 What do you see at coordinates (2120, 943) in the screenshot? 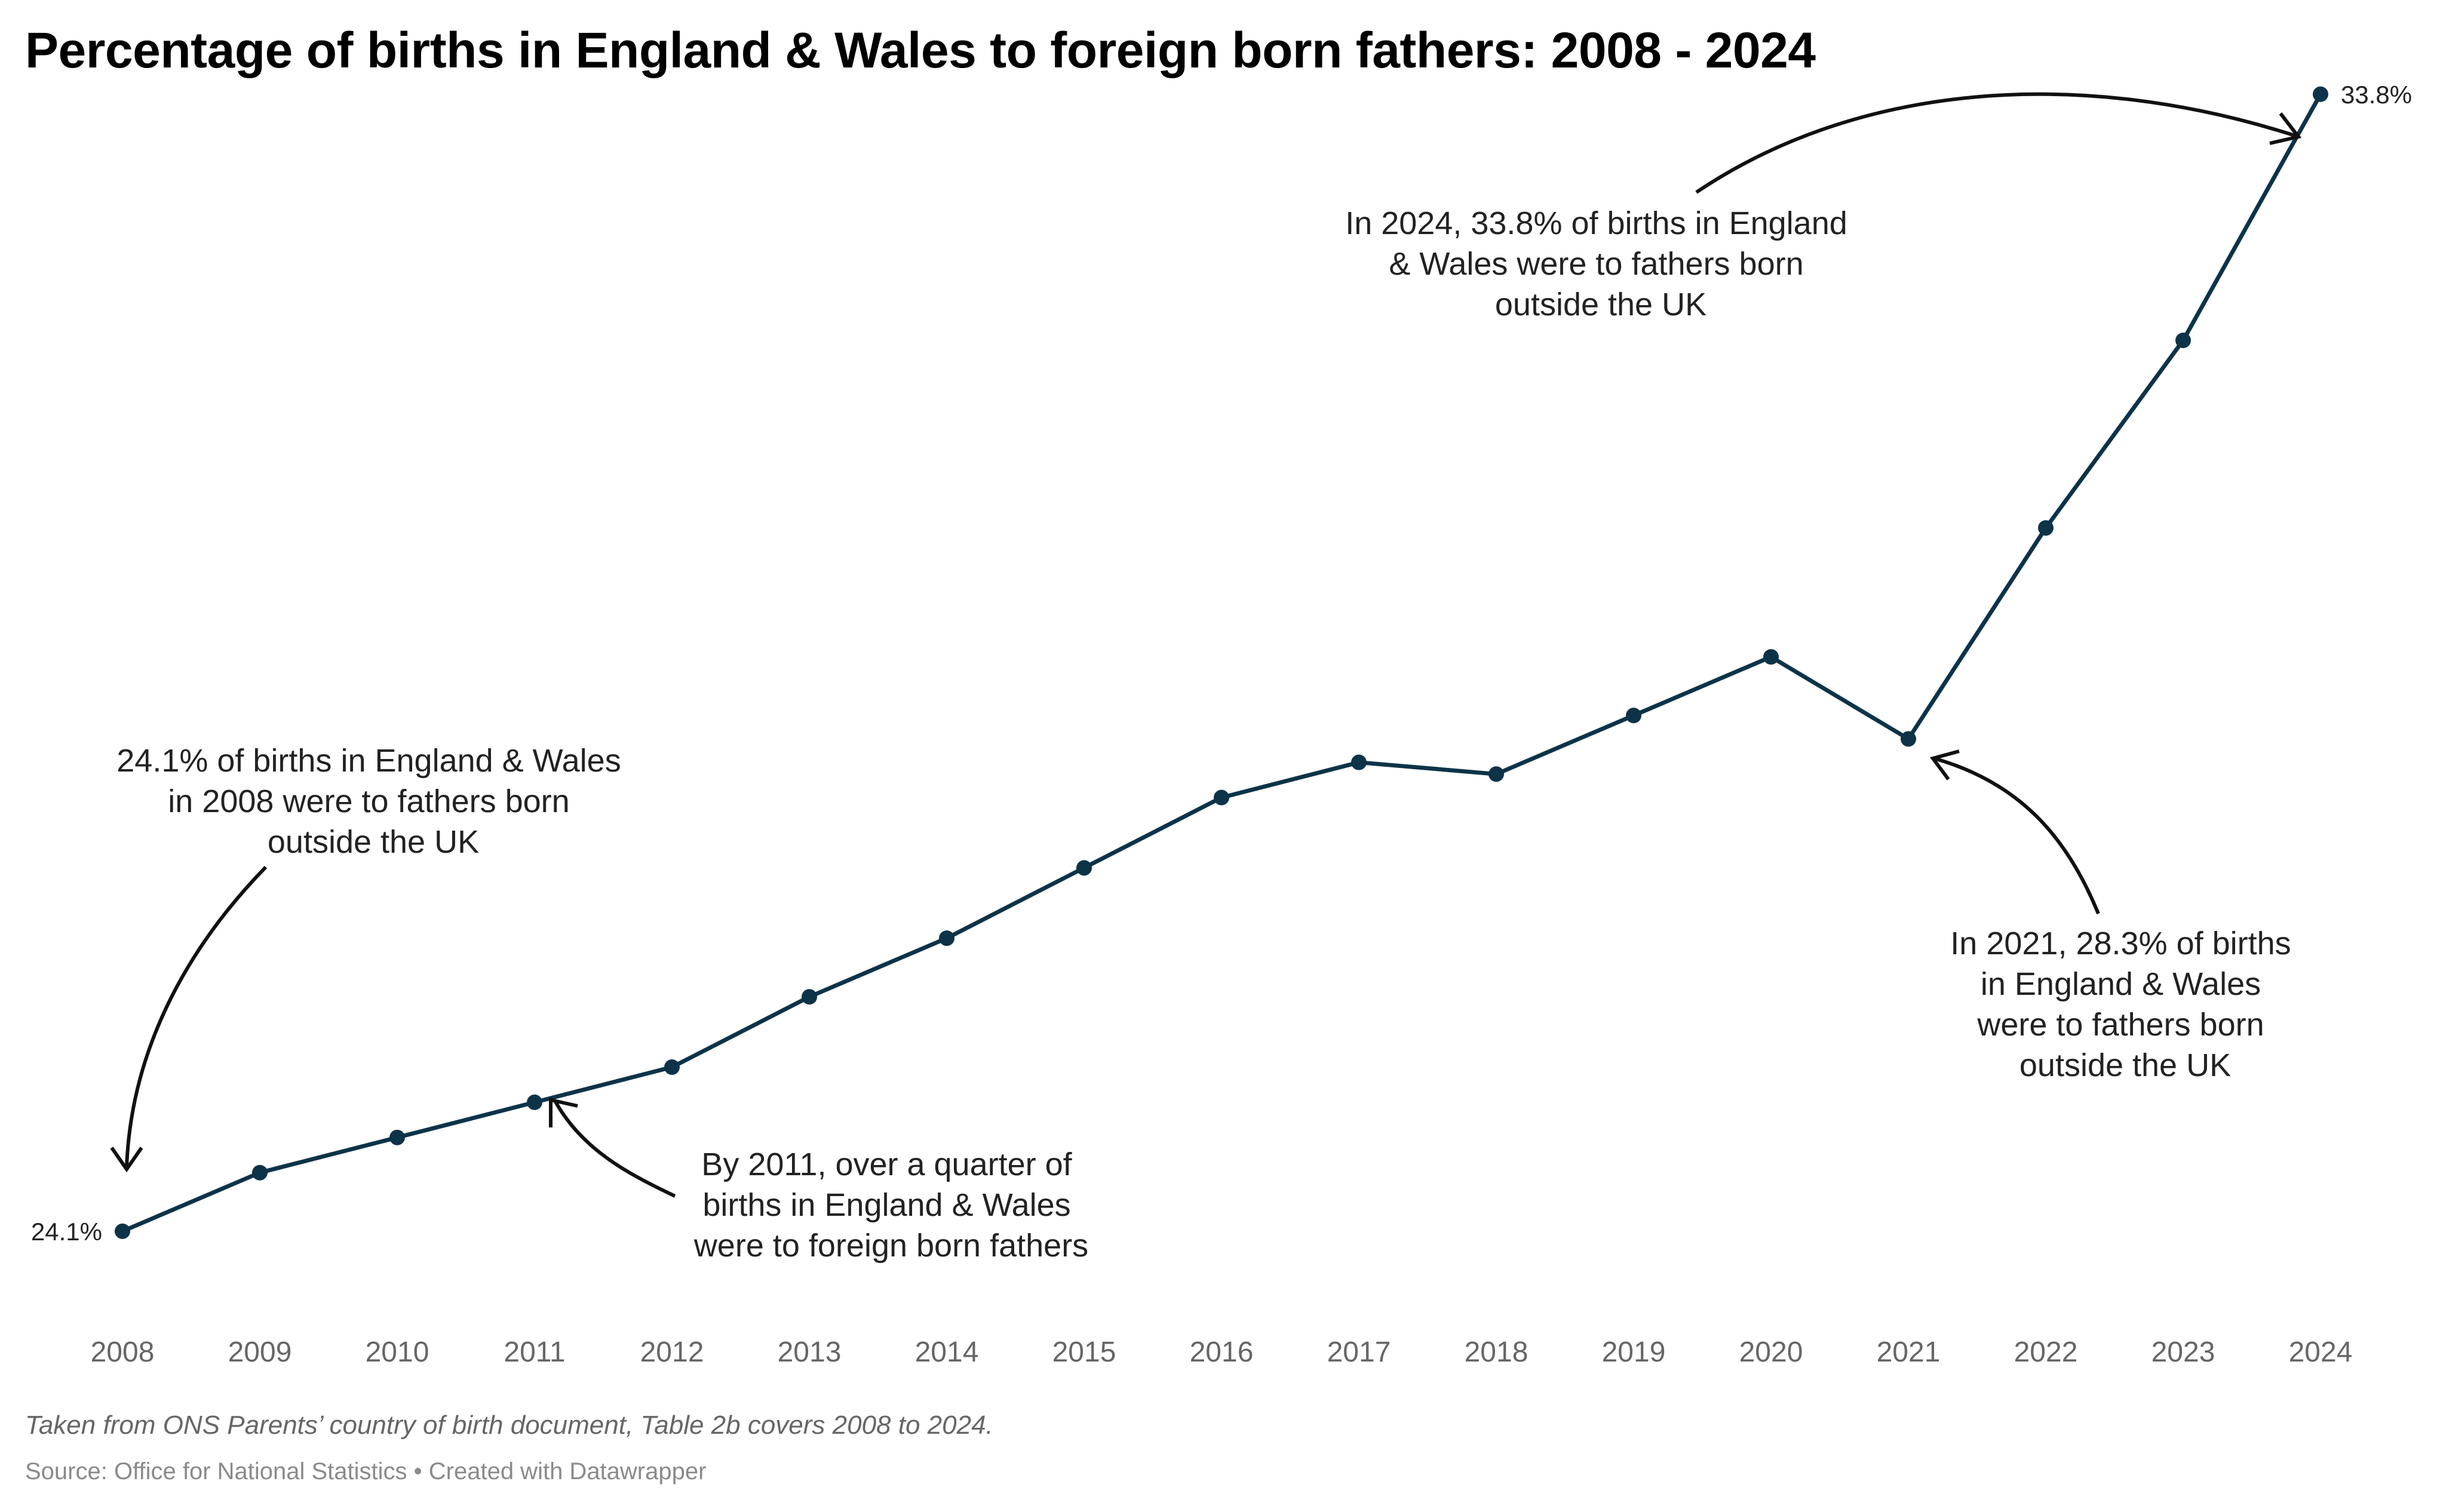
I see `annotation-2021-line-1: In 2021, 28.3% of births` at bounding box center [2120, 943].